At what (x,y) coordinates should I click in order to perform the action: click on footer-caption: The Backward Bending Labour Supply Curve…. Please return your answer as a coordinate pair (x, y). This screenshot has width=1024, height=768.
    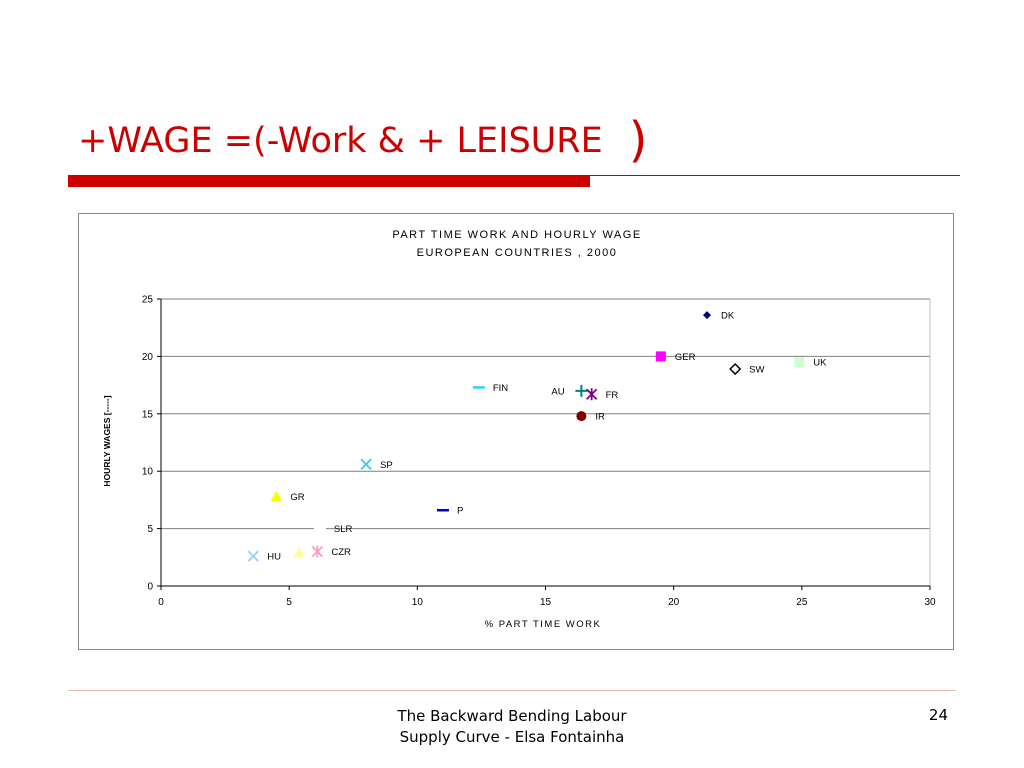
    Looking at the image, I should click on (512, 727).